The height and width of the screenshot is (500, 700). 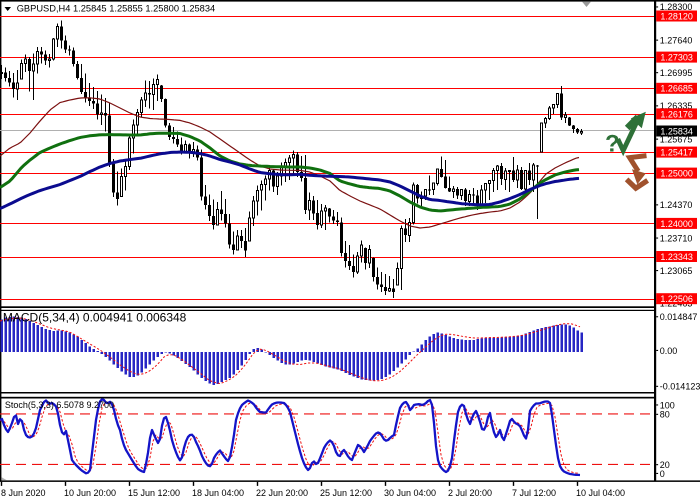 I want to click on svg-text: -0.014123, so click(x=680, y=387).